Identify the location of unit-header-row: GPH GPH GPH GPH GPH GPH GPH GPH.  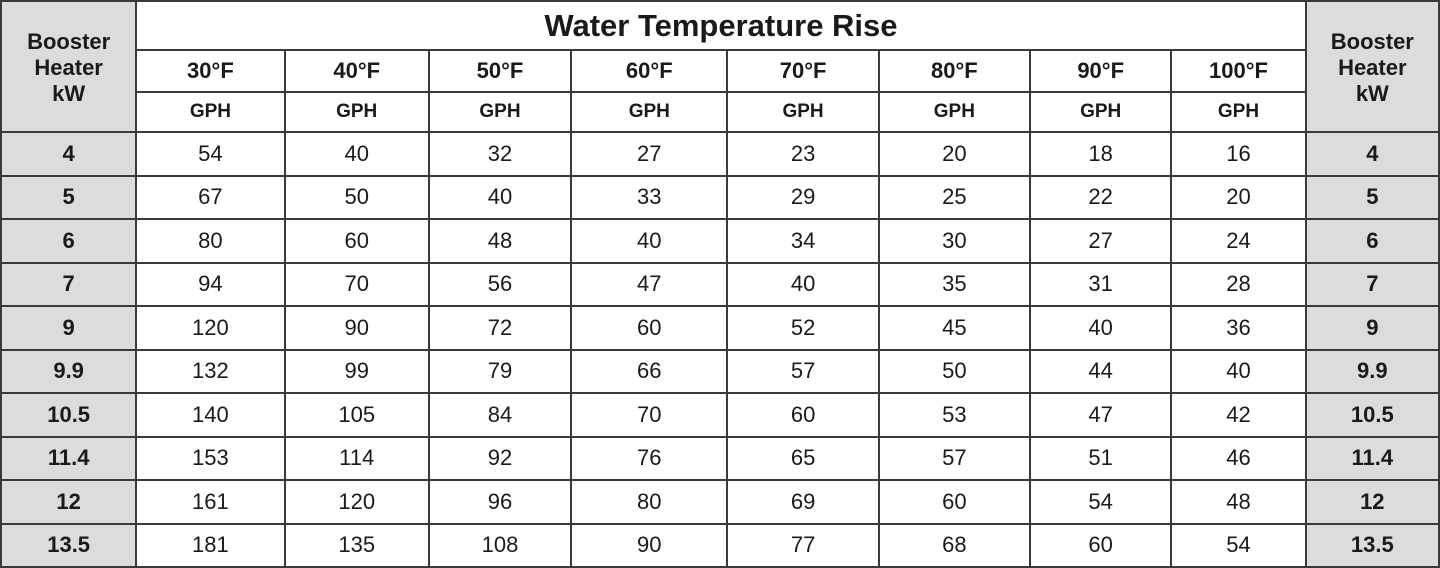
(720, 112).